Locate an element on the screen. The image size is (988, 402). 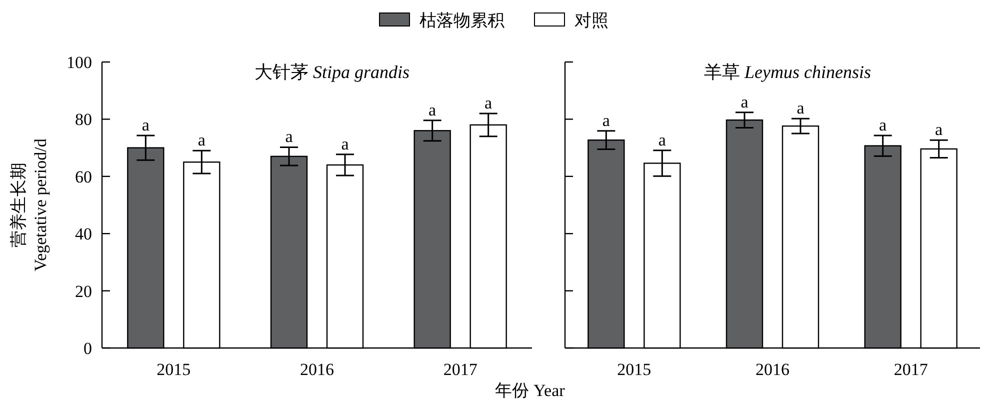
legend-label: 枯落物累积 is located at coordinates (462, 20).